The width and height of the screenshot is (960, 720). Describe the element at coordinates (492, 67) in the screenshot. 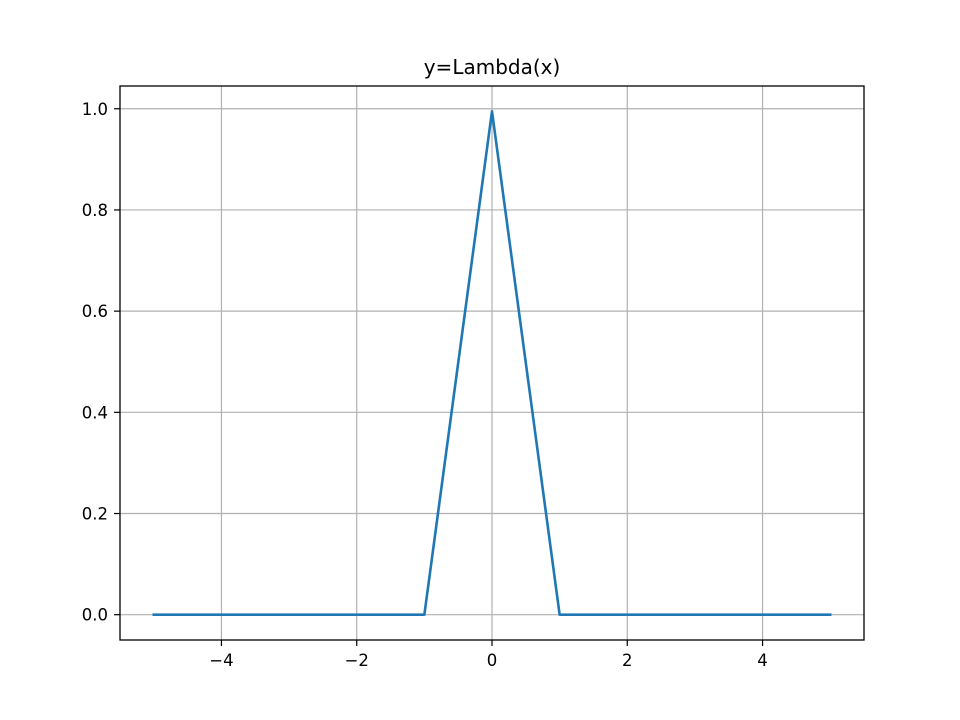

I see `chart-title: y=Lambda(x)` at that location.